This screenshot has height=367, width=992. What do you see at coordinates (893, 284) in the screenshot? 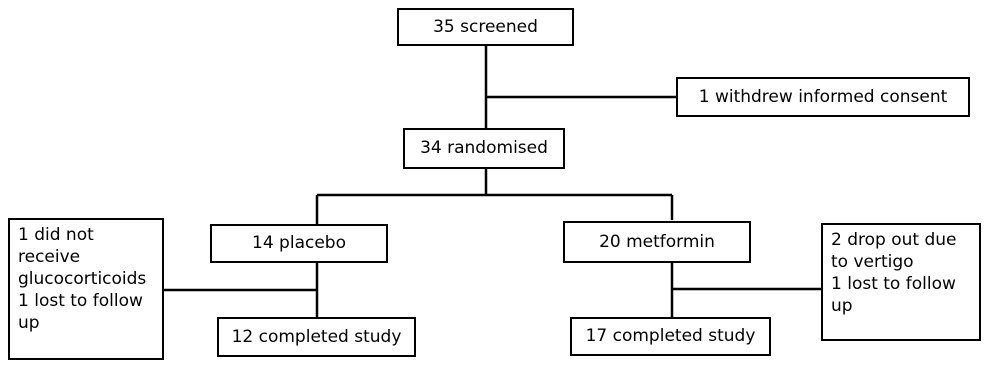
I see `metformin-exclusion-line: 1 lost to follow` at bounding box center [893, 284].